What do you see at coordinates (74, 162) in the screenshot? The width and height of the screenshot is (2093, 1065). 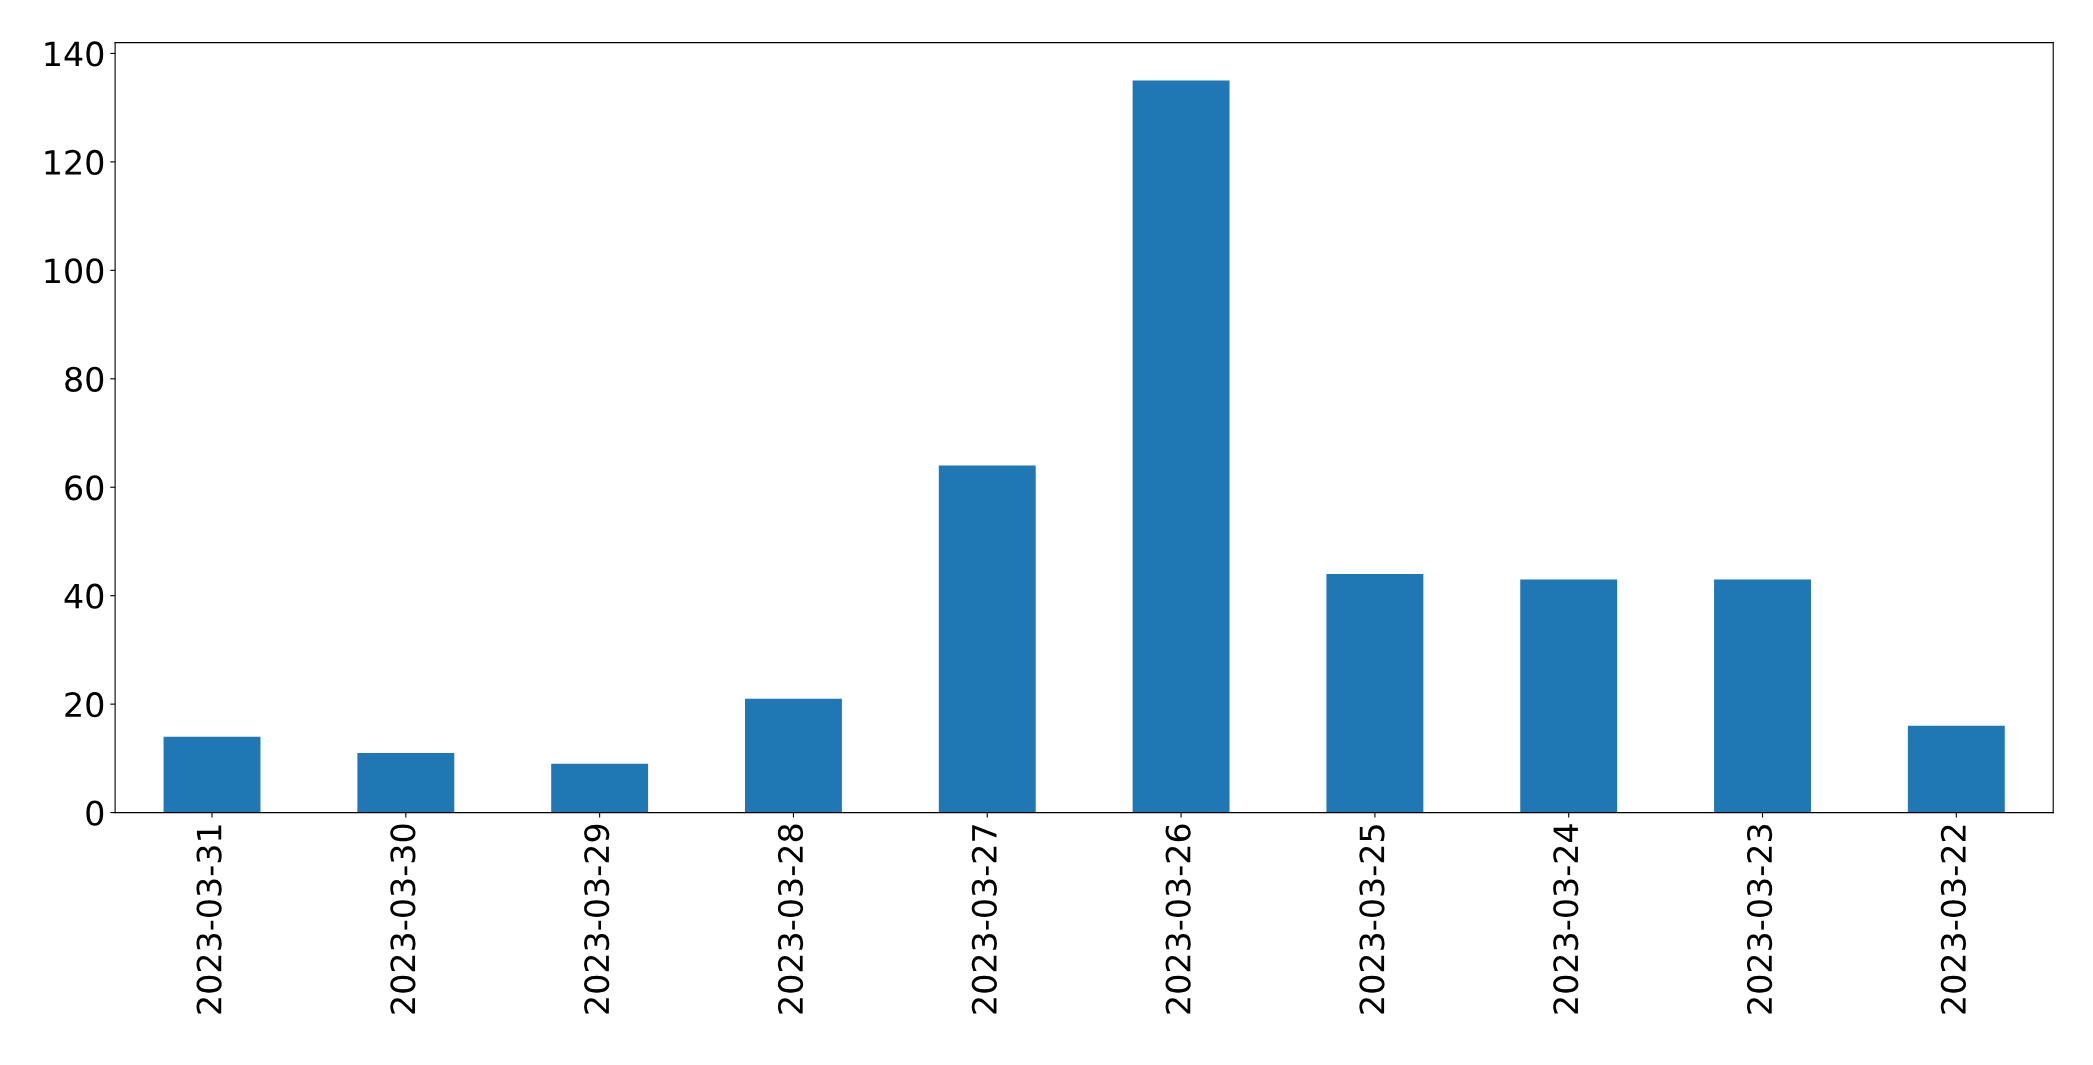 I see `y-tick-label: 120` at bounding box center [74, 162].